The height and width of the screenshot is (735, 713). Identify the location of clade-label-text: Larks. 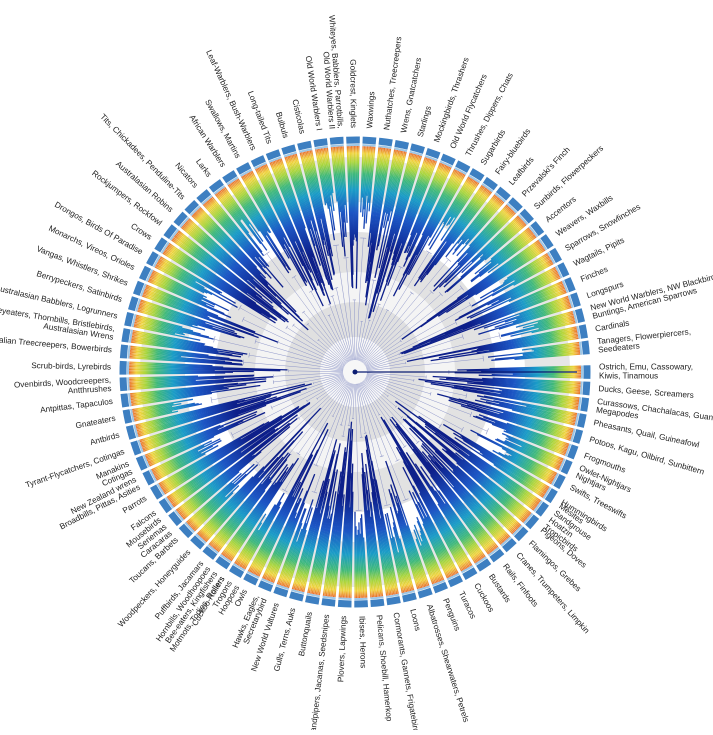
(203, 167).